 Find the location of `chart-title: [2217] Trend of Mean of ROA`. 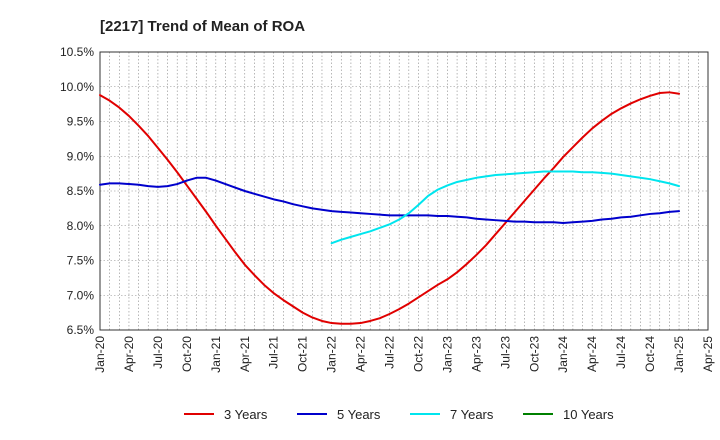

chart-title: [2217] Trend of Mean of ROA is located at coordinates (202, 26).